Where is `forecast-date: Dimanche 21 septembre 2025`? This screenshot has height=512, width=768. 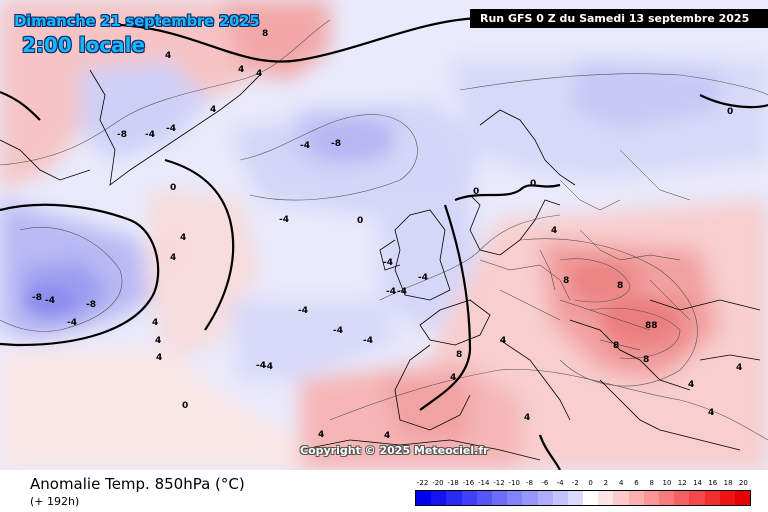
forecast-date: Dimanche 21 septembre 2025 is located at coordinates (137, 21).